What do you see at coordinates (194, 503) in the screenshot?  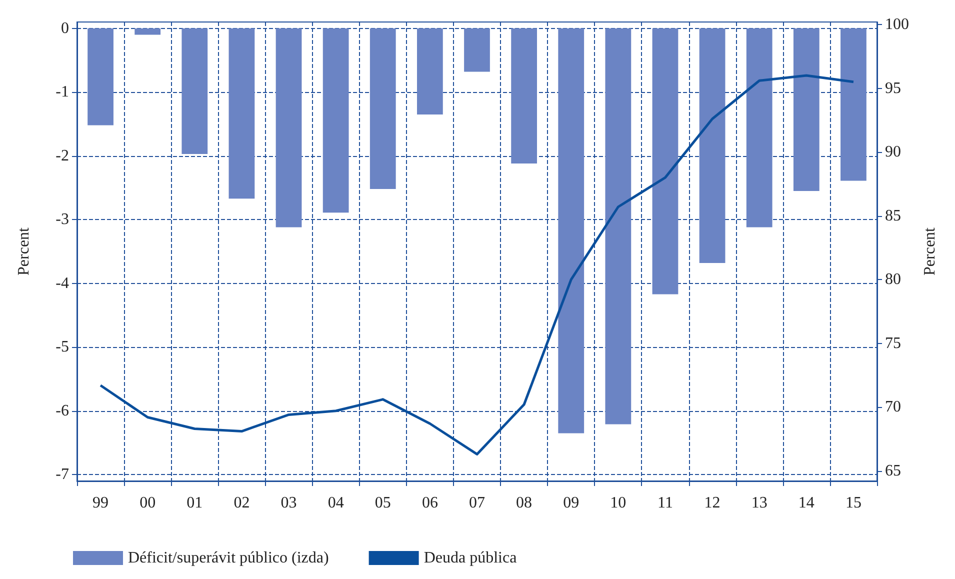 I see `x-tick-label: 01` at bounding box center [194, 503].